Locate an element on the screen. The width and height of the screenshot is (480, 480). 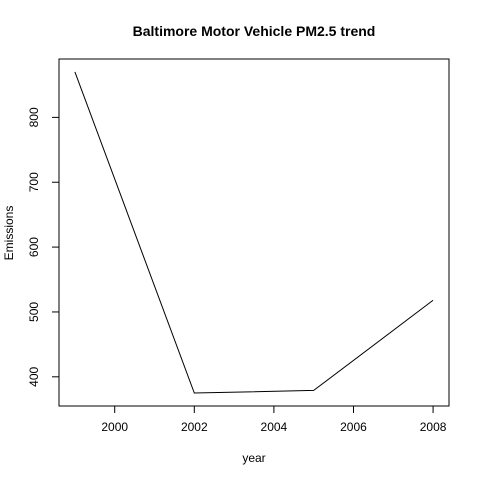
y-tick-label: 500 is located at coordinates (34, 312).